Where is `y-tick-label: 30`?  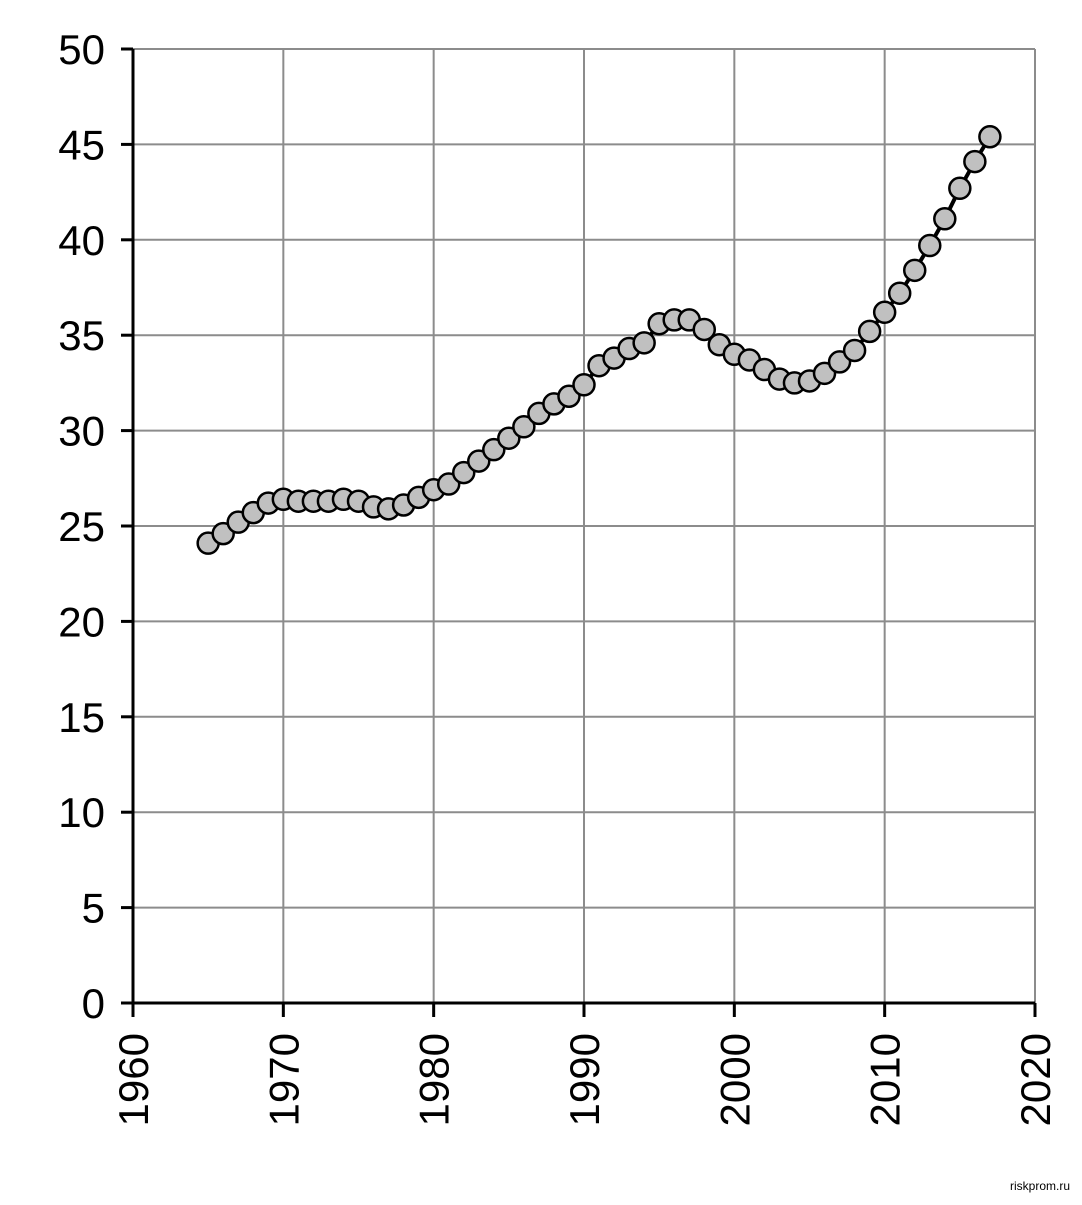 y-tick-label: 30 is located at coordinates (81, 431).